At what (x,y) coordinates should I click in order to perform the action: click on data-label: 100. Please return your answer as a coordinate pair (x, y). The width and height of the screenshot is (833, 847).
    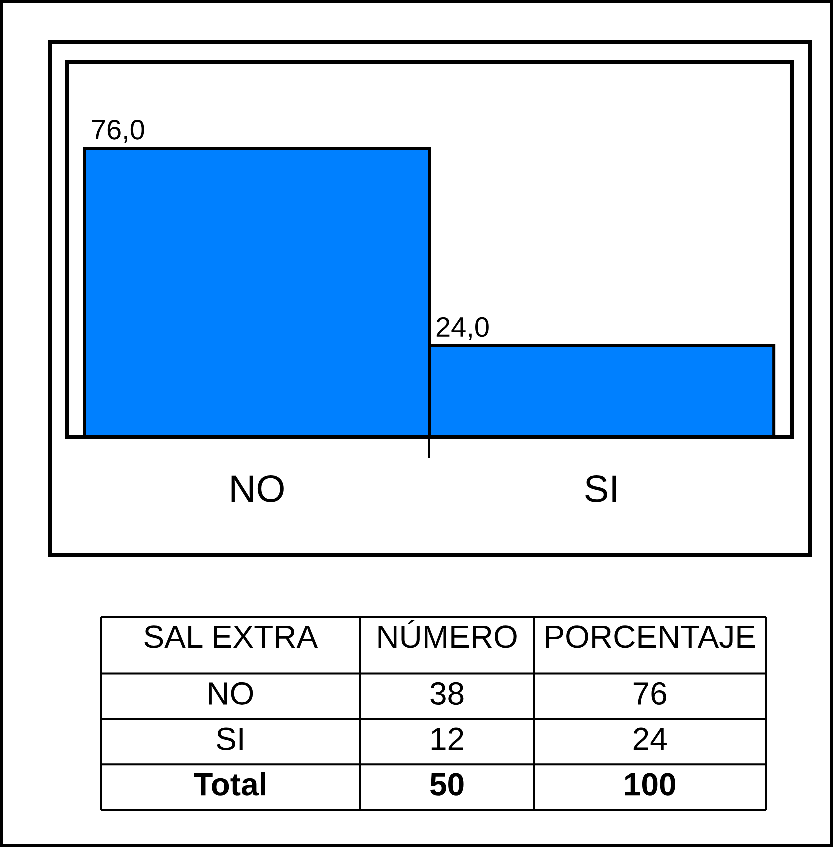
    Looking at the image, I should click on (650, 784).